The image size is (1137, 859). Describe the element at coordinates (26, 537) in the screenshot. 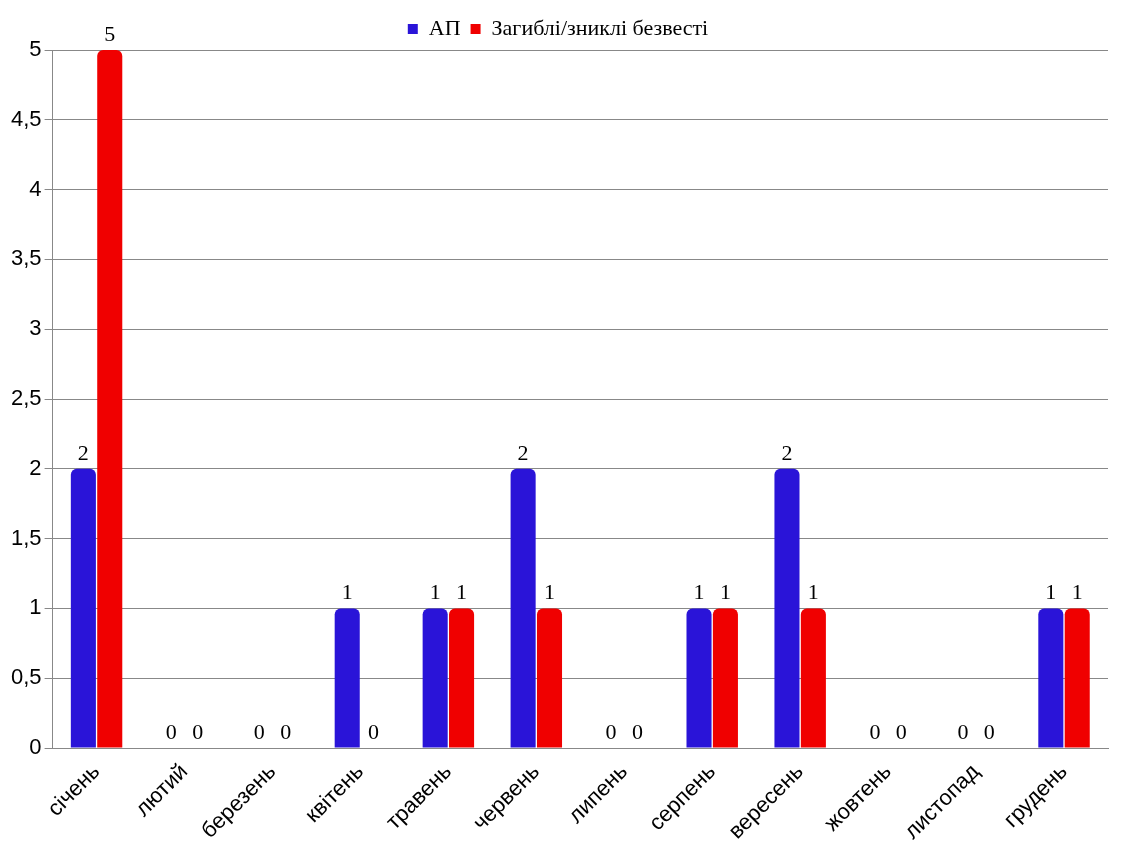

I see `y-tick-label: 1,5` at that location.